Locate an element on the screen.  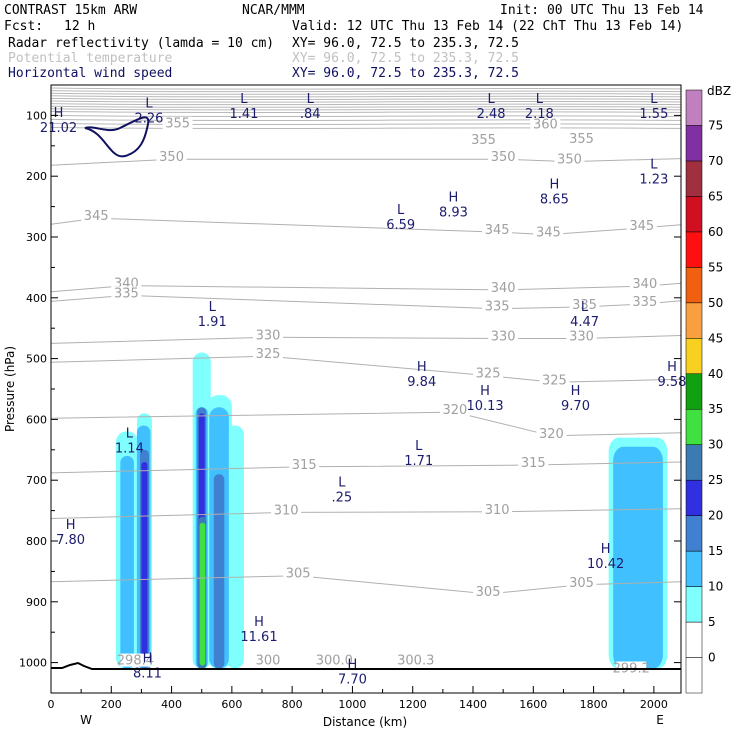
wind-extremum-value: 1.91 is located at coordinates (212, 322).